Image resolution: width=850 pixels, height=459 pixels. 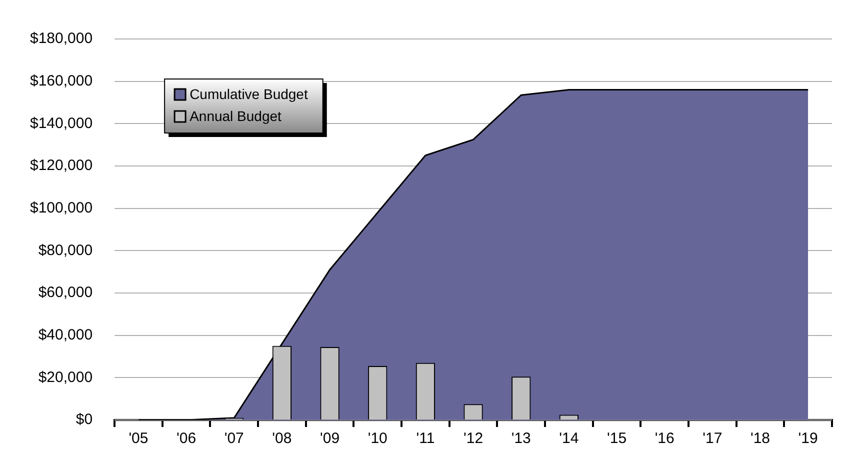 I want to click on x-tick-label: '16, so click(x=664, y=439).